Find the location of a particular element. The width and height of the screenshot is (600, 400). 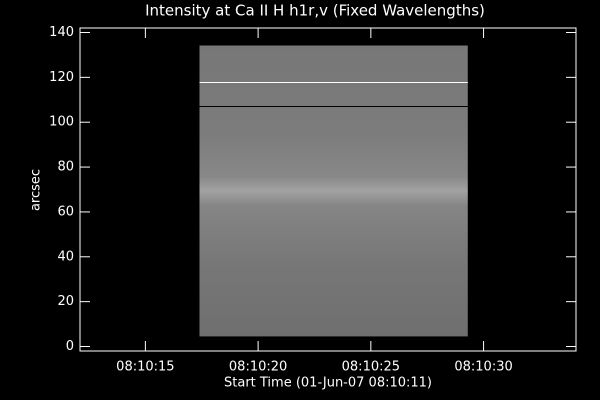

x-tick-label: 08:10:30 is located at coordinates (483, 367).